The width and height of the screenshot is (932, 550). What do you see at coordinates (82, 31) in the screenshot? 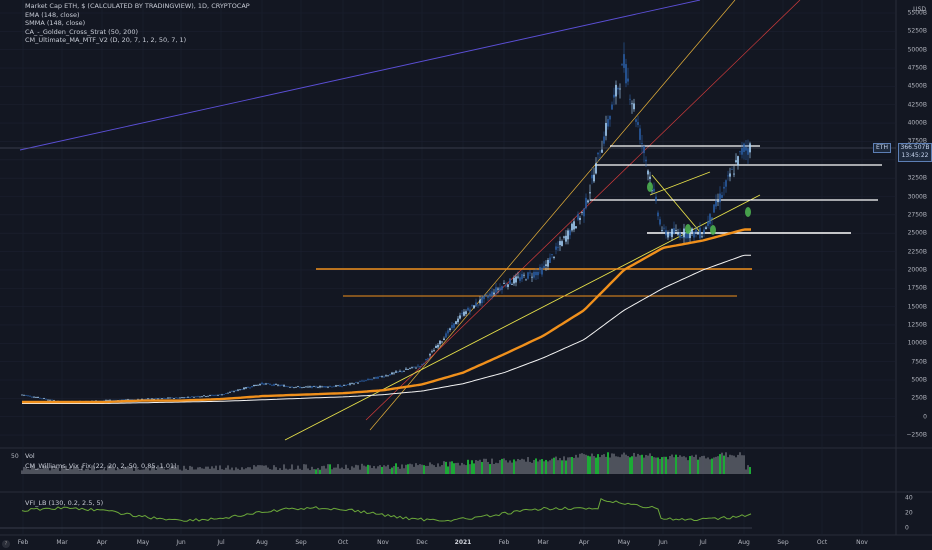
I see `legend-golden-cross: CA_-_Golden_Cross_Strat (50, 200)` at bounding box center [82, 31].